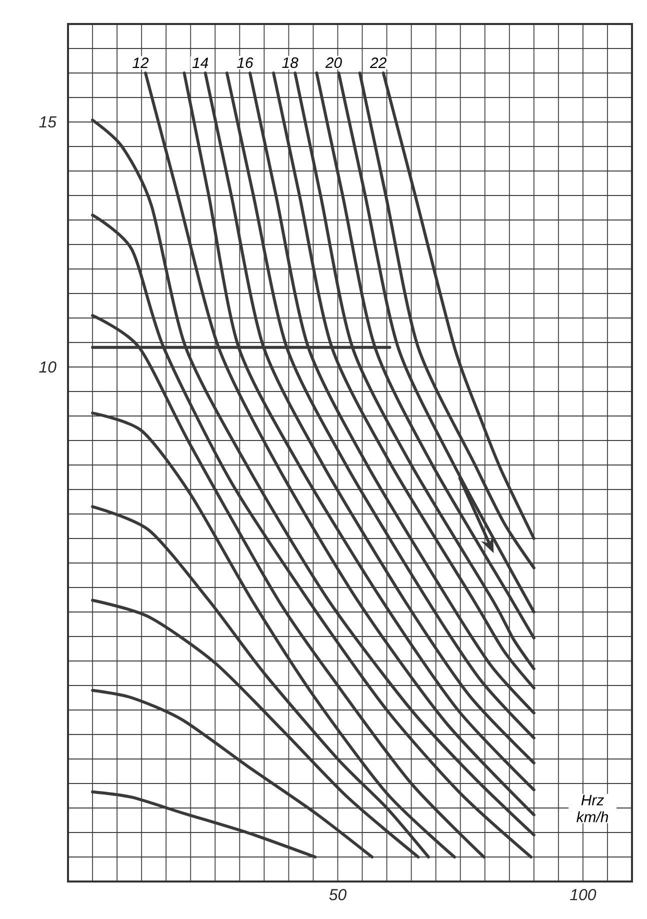 This screenshot has height=919, width=647. Describe the element at coordinates (592, 808) in the screenshot. I see `x-axis-title: Hrz km/h` at that location.